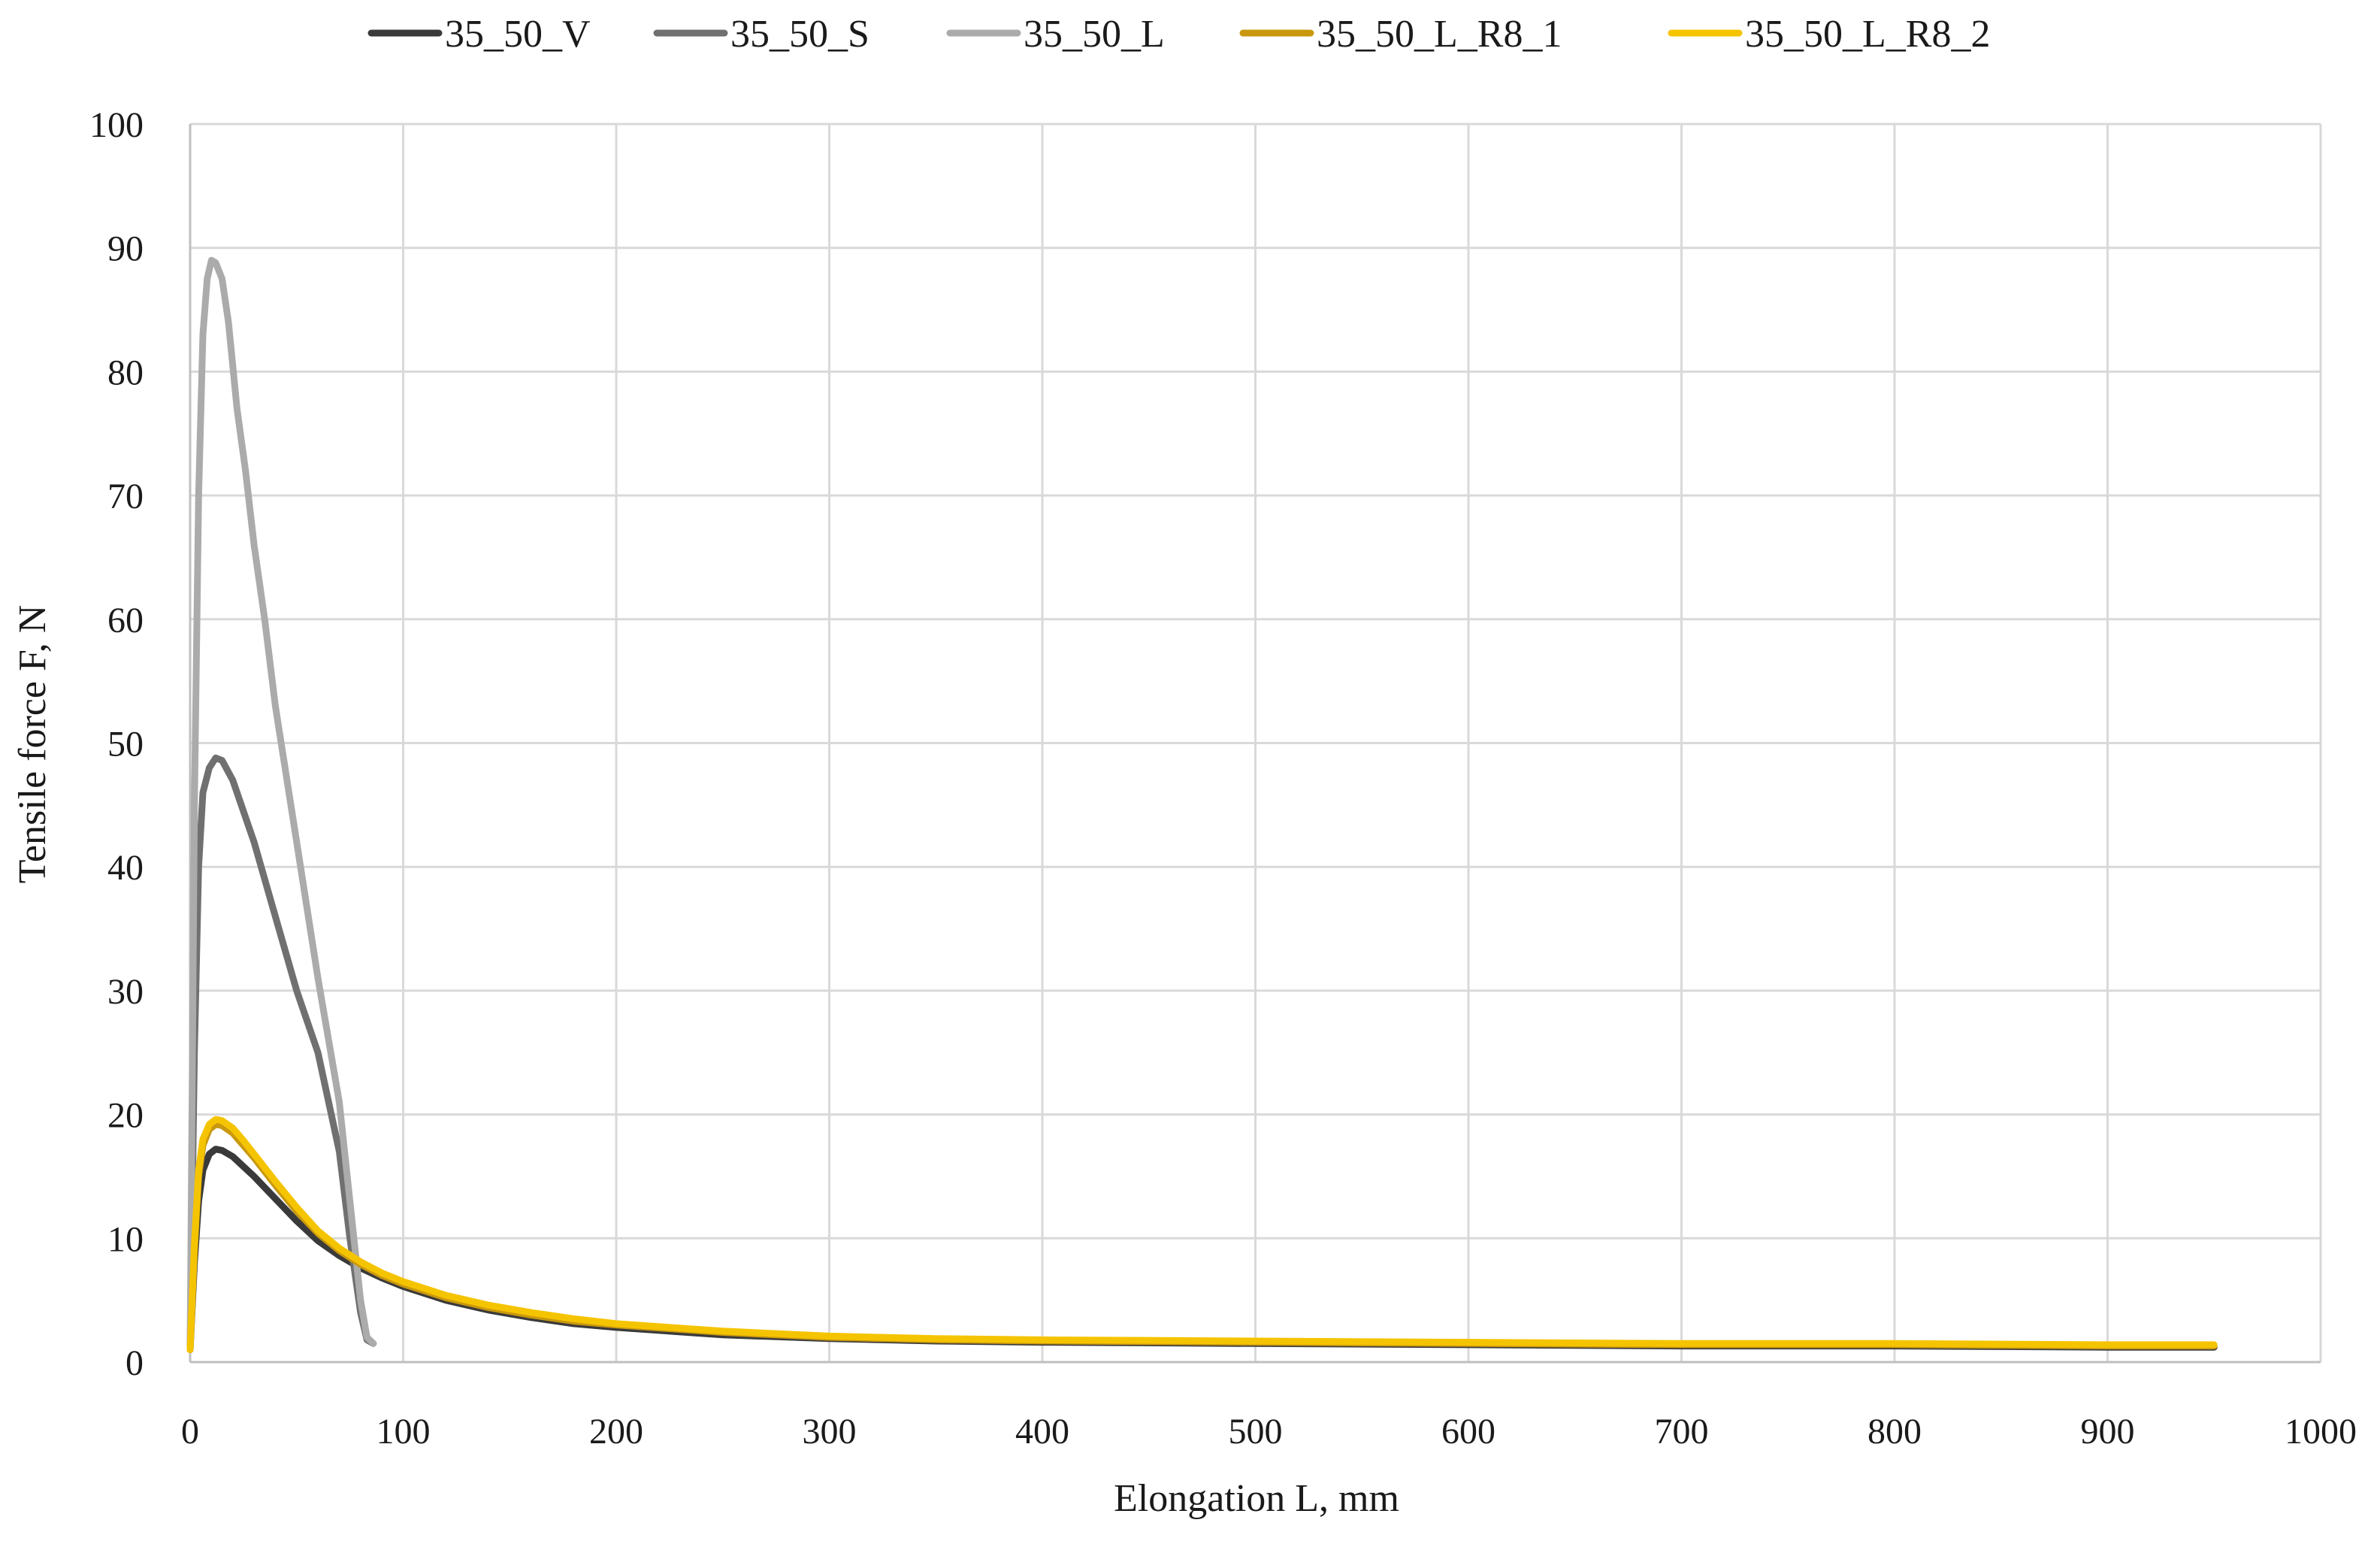  I want to click on legend-label: 35_50_S, so click(799, 34).